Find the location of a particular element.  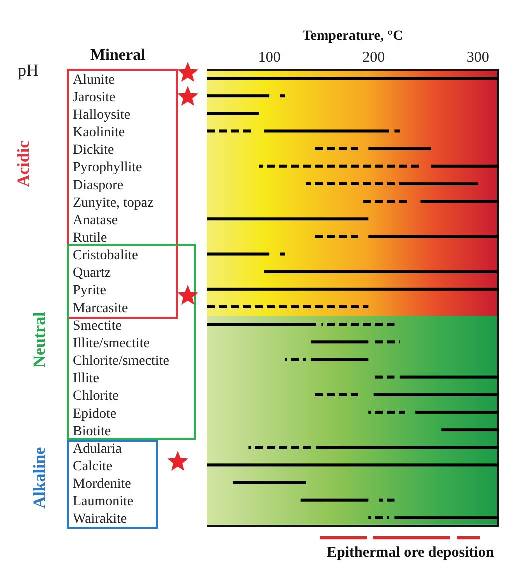

text: pH is located at coordinates (28, 71).